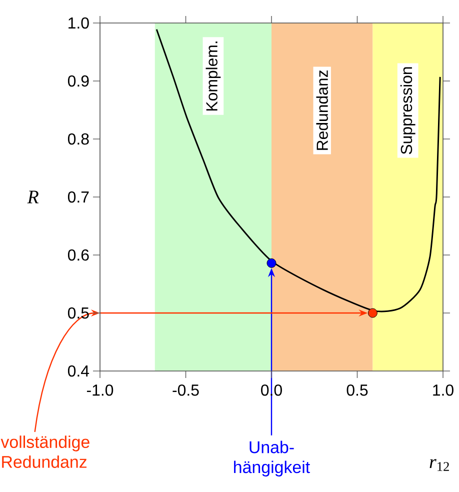  Describe the element at coordinates (78, 139) in the screenshot. I see `y-tick-label: 0.8` at that location.